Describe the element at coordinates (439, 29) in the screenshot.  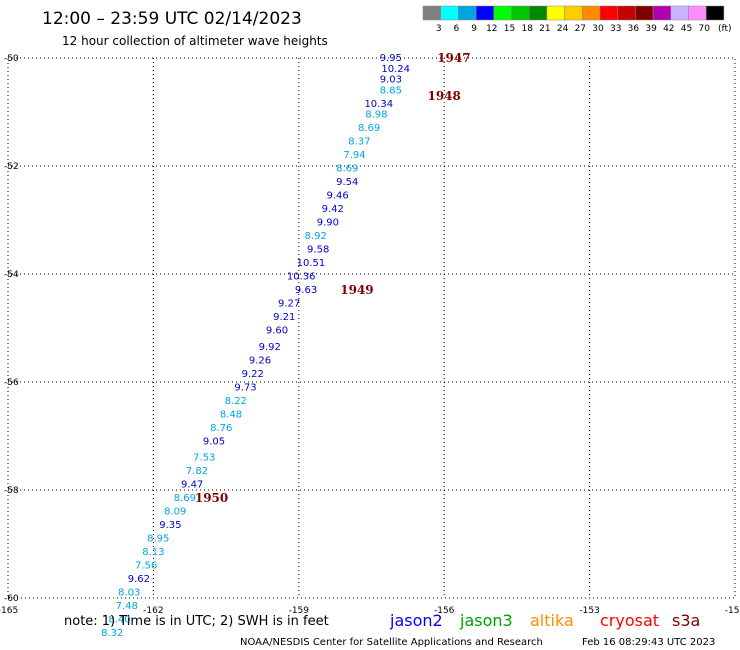
I see `legend-value: 3` at that location.